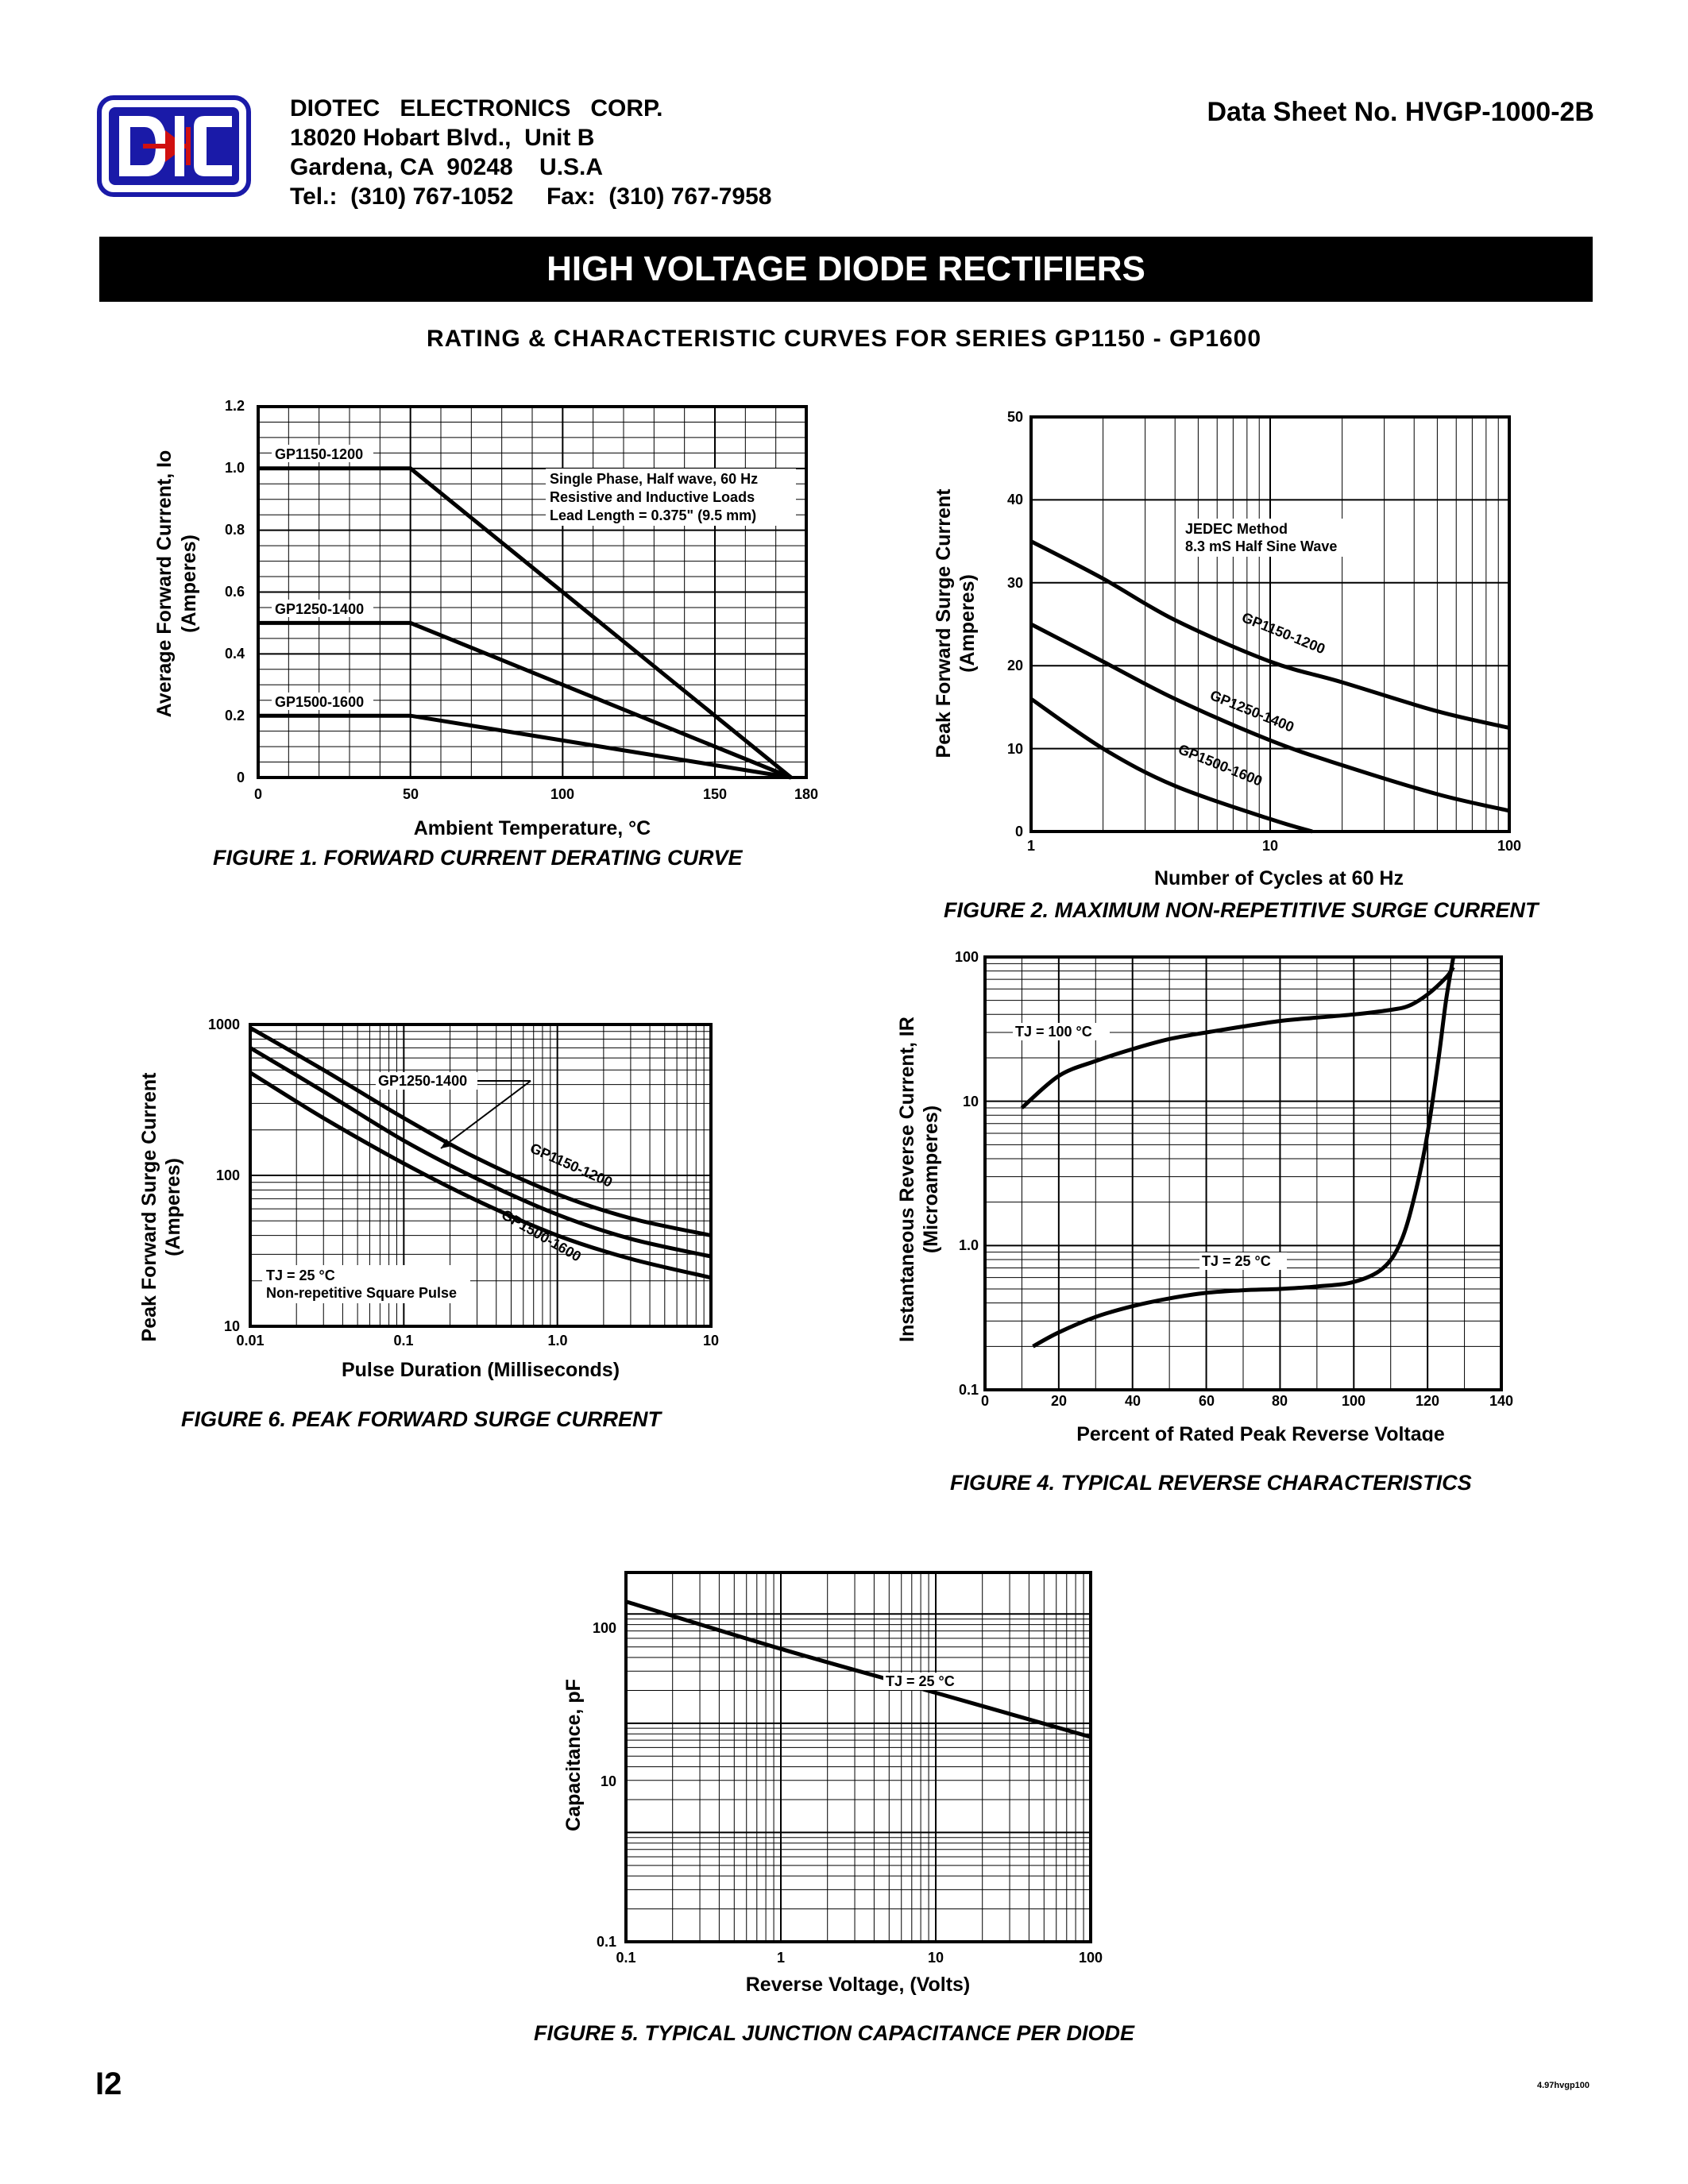  I want to click on fig6-curves, so click(480, 1153).